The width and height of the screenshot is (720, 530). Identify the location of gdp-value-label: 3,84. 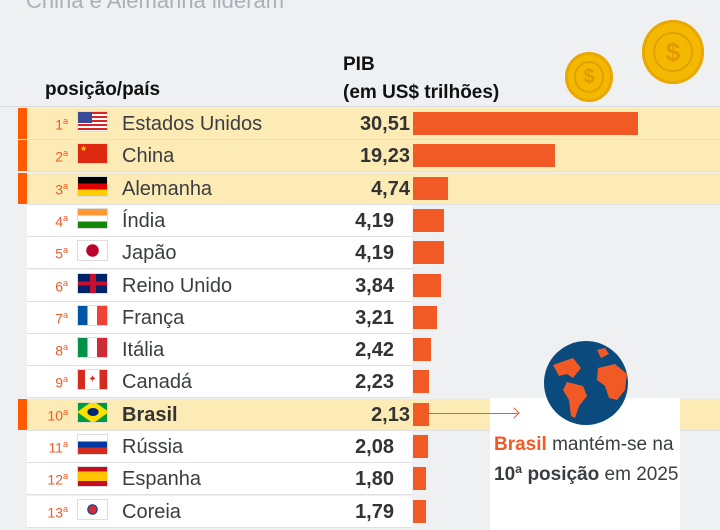
(374, 285).